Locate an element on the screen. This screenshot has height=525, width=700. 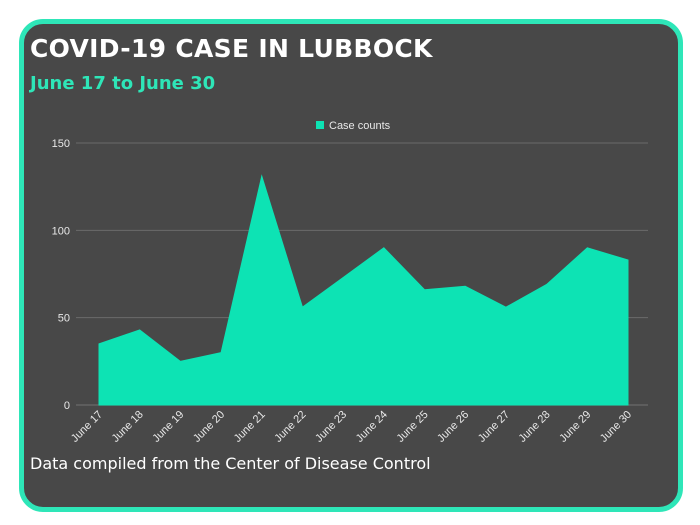
x-tick-label: June 26 is located at coordinates (453, 427).